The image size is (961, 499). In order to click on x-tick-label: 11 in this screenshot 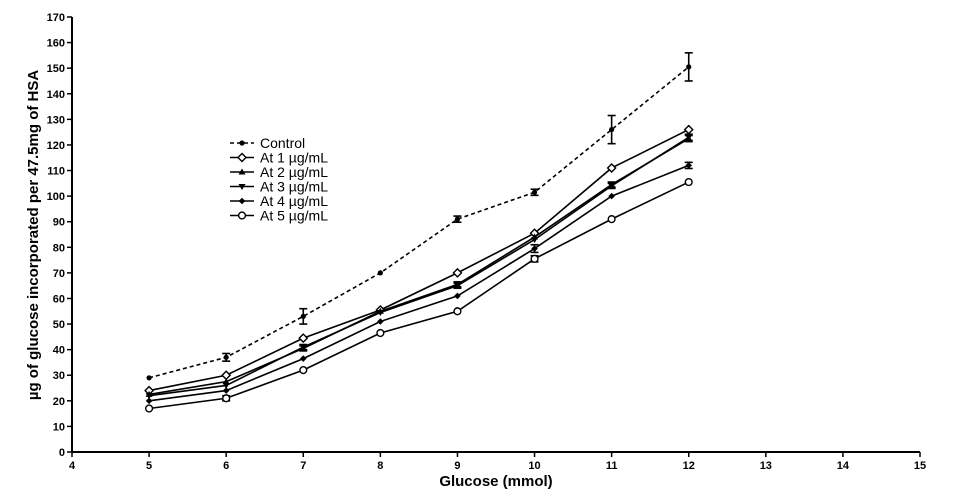, I will do `click(612, 466)`.